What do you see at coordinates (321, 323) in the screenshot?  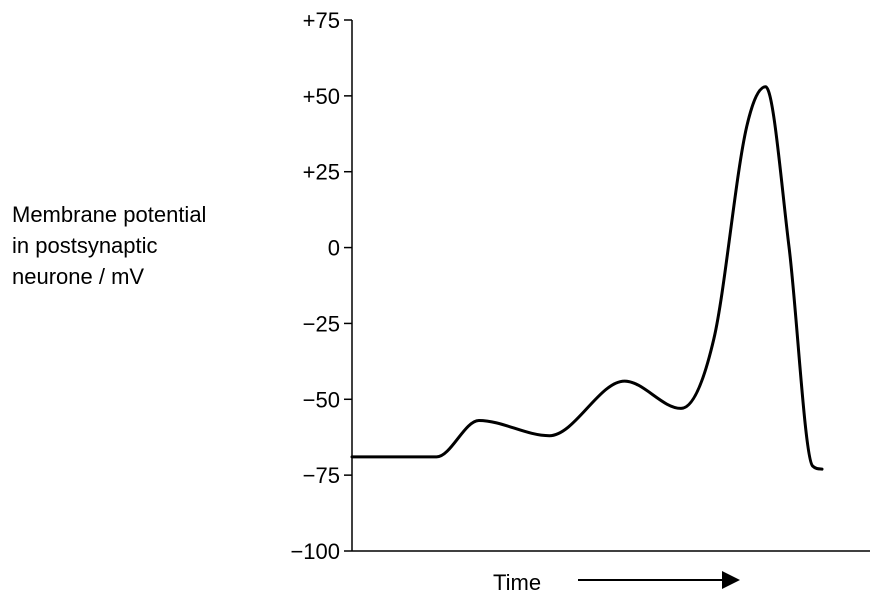 I see `y-tick-label: −25` at bounding box center [321, 323].